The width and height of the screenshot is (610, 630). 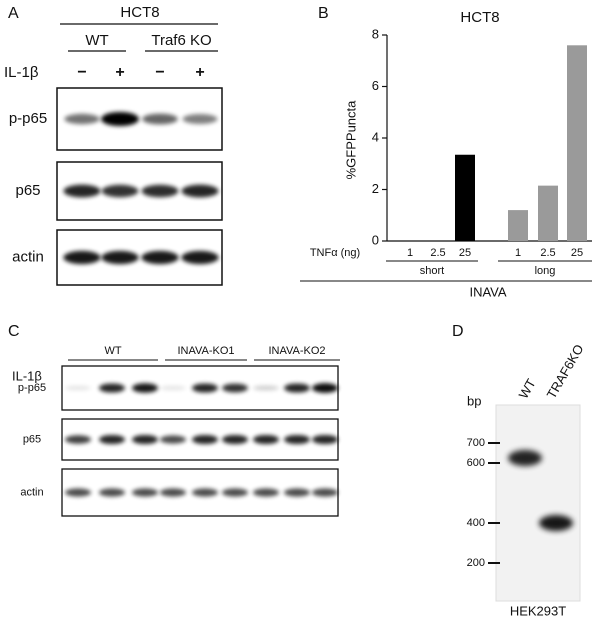 I want to click on x-axis-label: TNFα (ng), so click(x=335, y=253).